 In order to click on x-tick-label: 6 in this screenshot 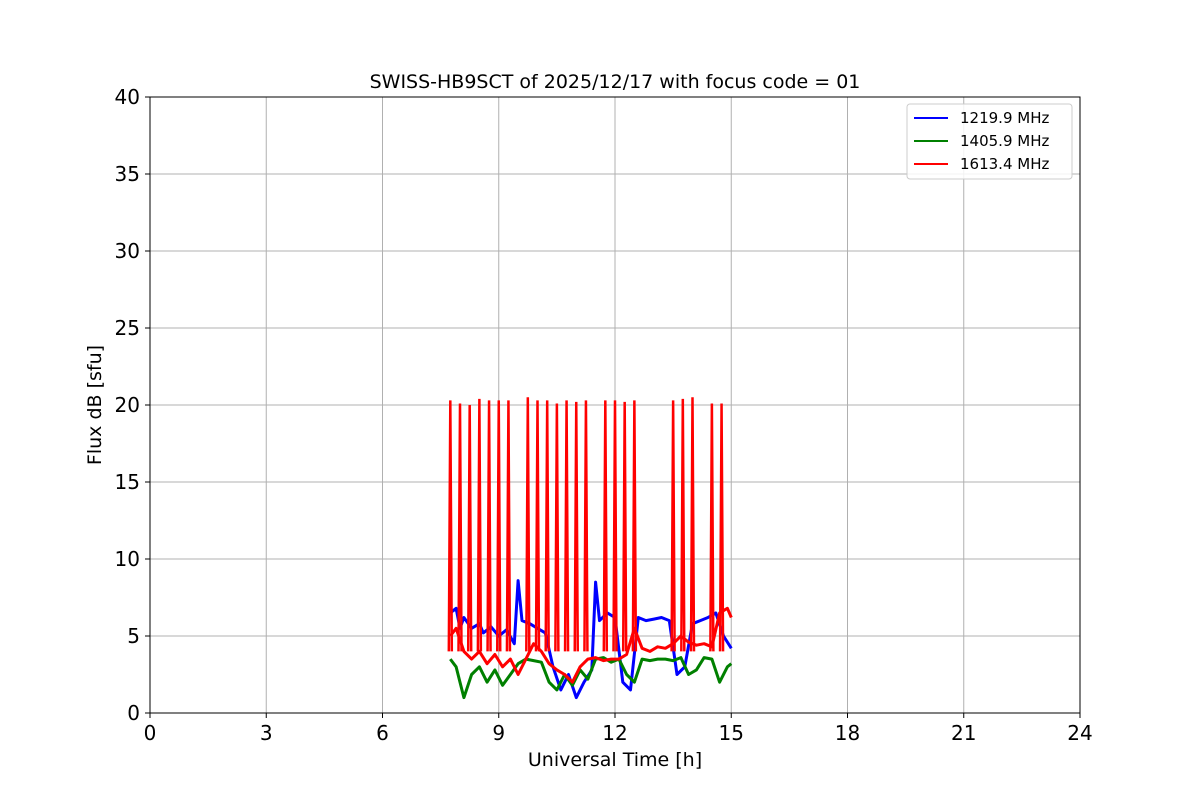, I will do `click(382, 733)`.